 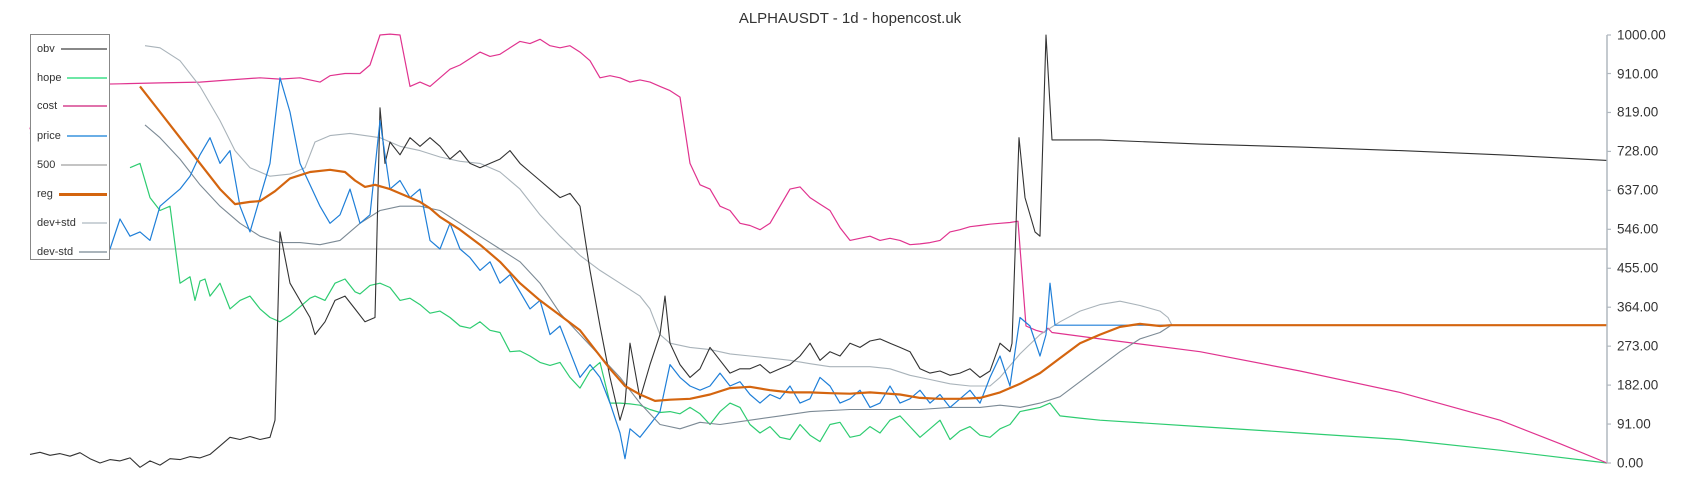 I want to click on y-tick-label: 0.00, so click(x=1630, y=463).